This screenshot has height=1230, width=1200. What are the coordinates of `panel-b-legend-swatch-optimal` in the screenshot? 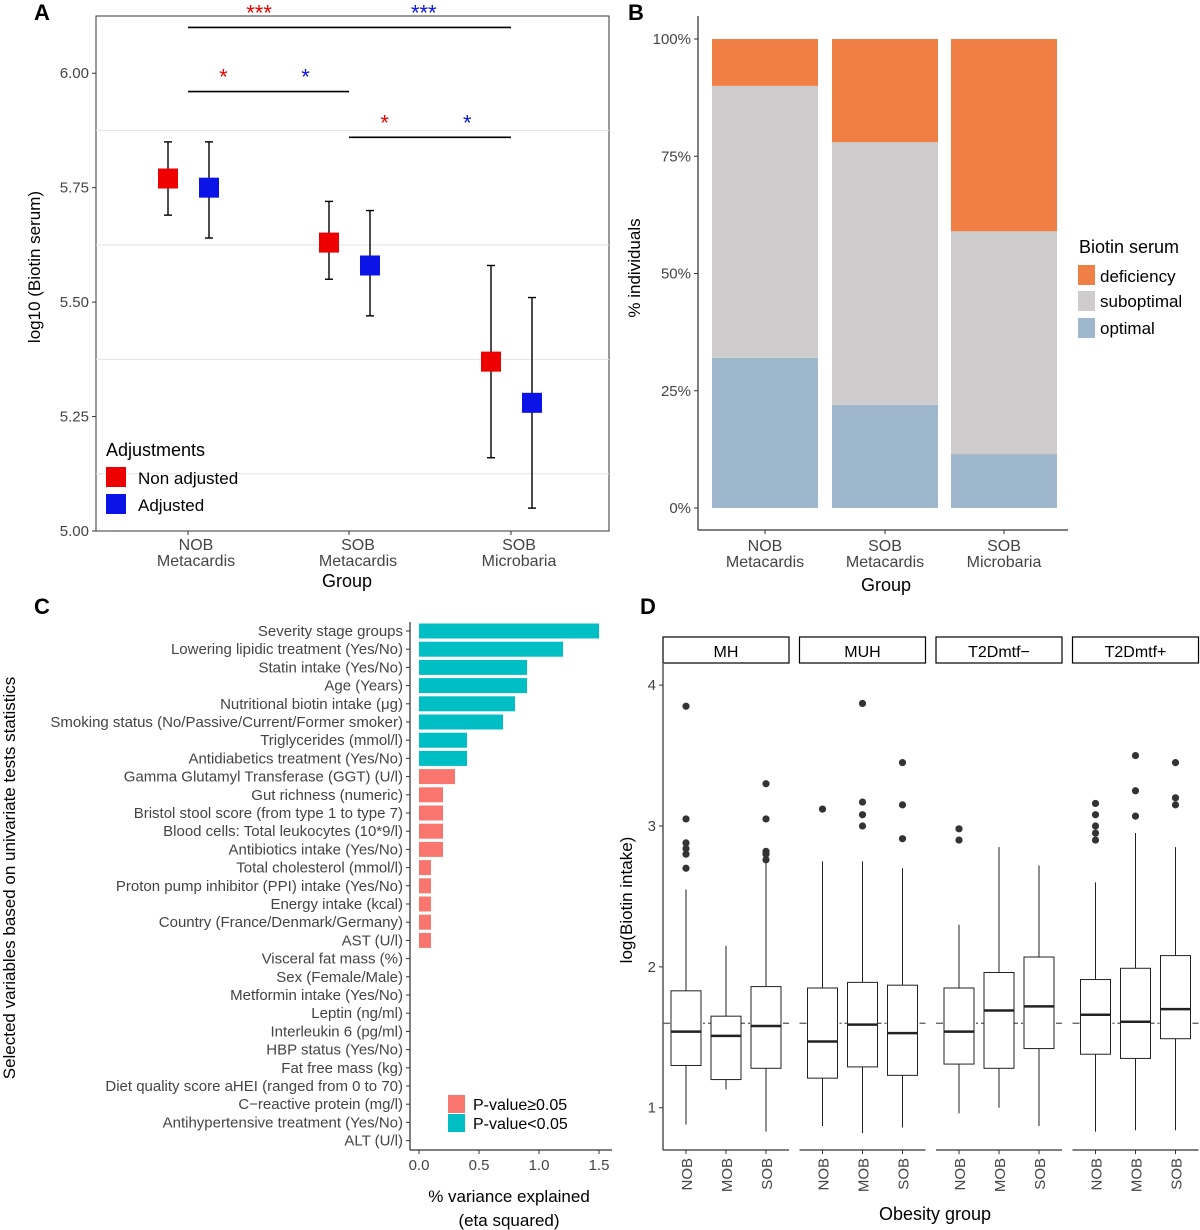 It's located at (1086, 328).